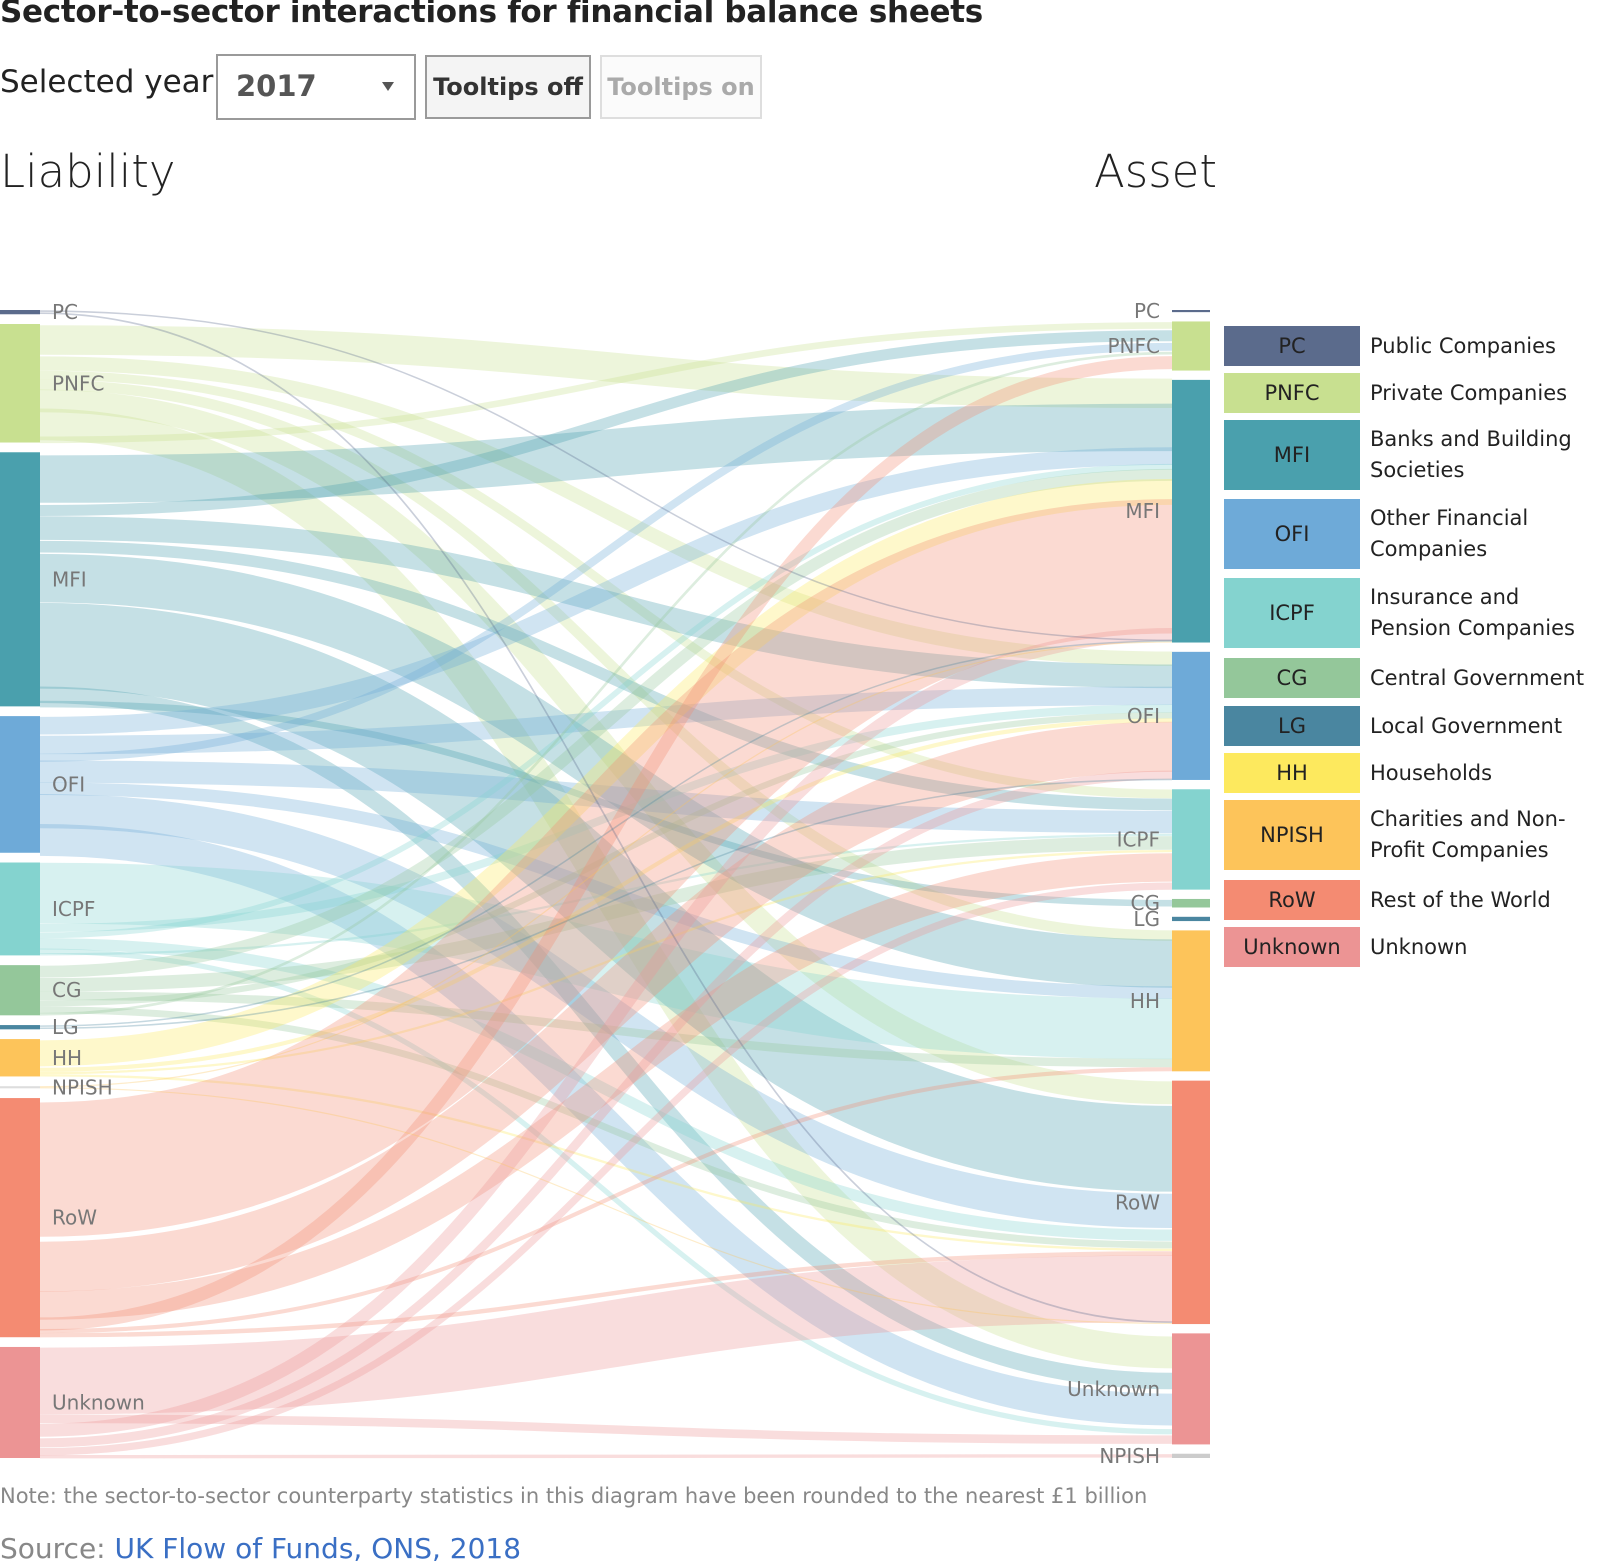 This screenshot has width=1606, height=1566. I want to click on legend-swatch: LG, so click(1292, 726).